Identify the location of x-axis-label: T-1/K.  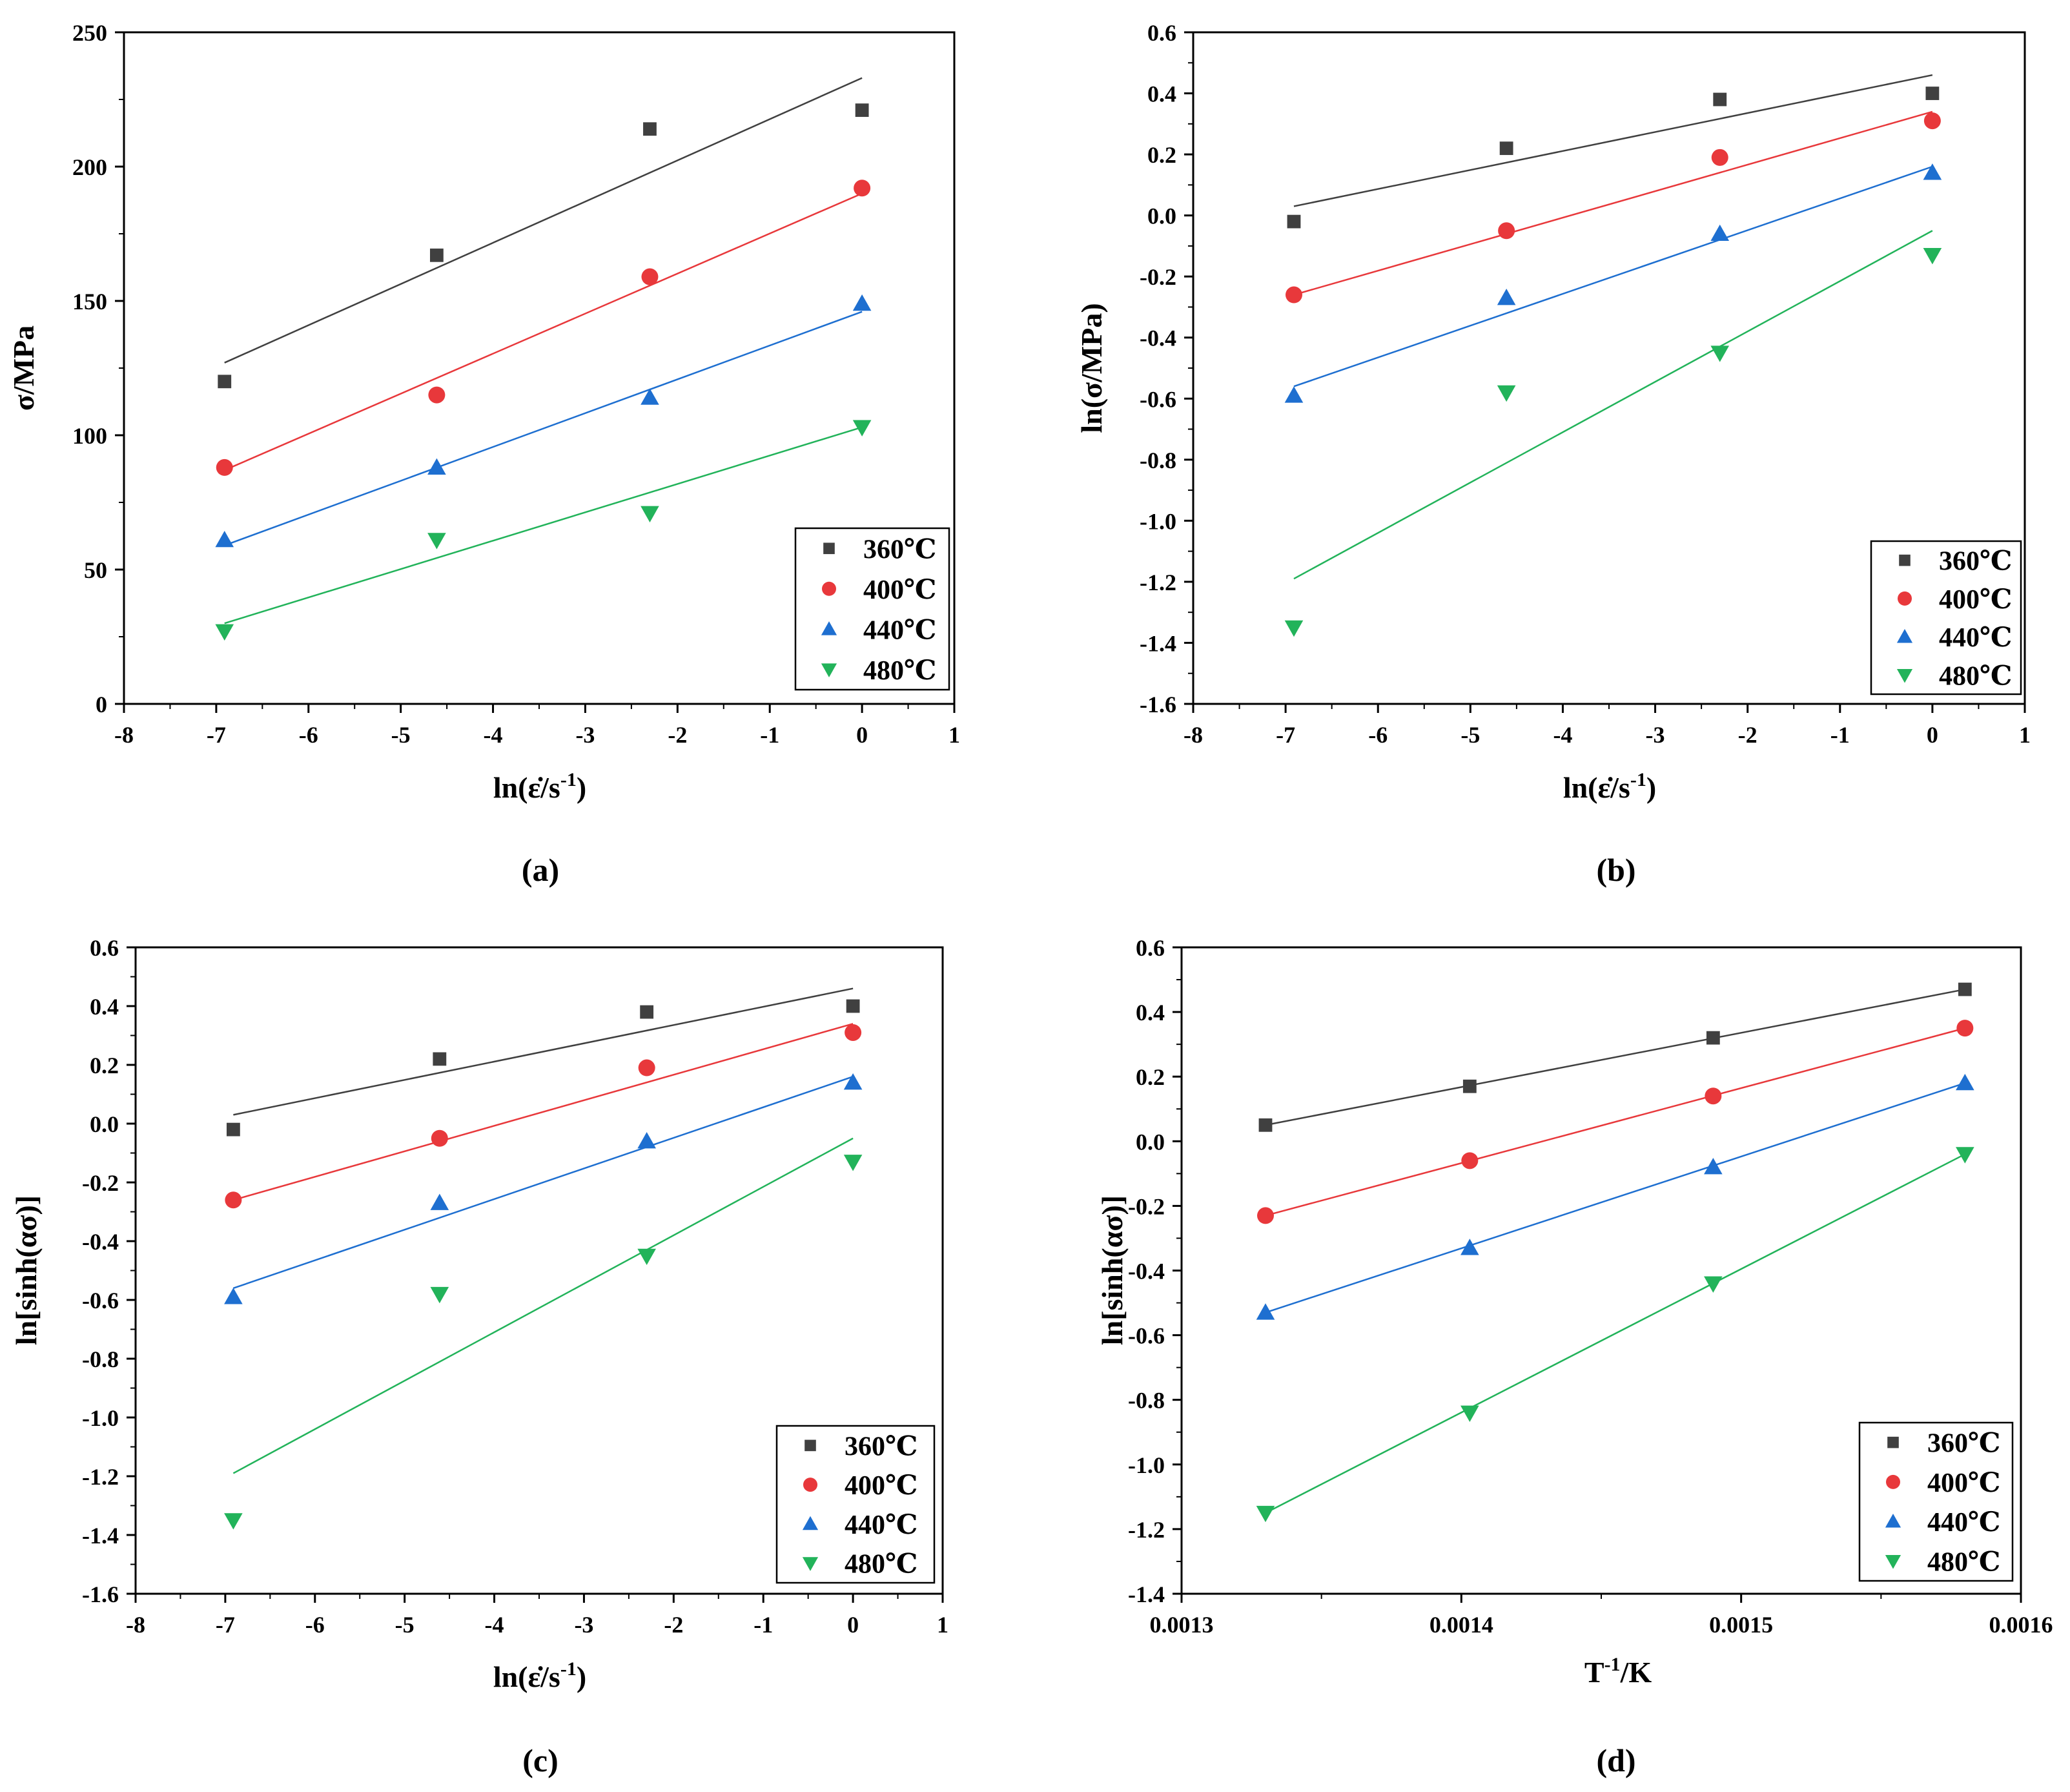
(1618, 1671).